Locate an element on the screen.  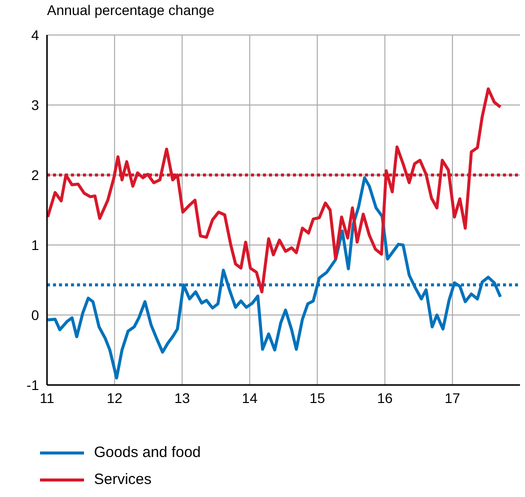
y-tick-label: 1 is located at coordinates (35, 244).